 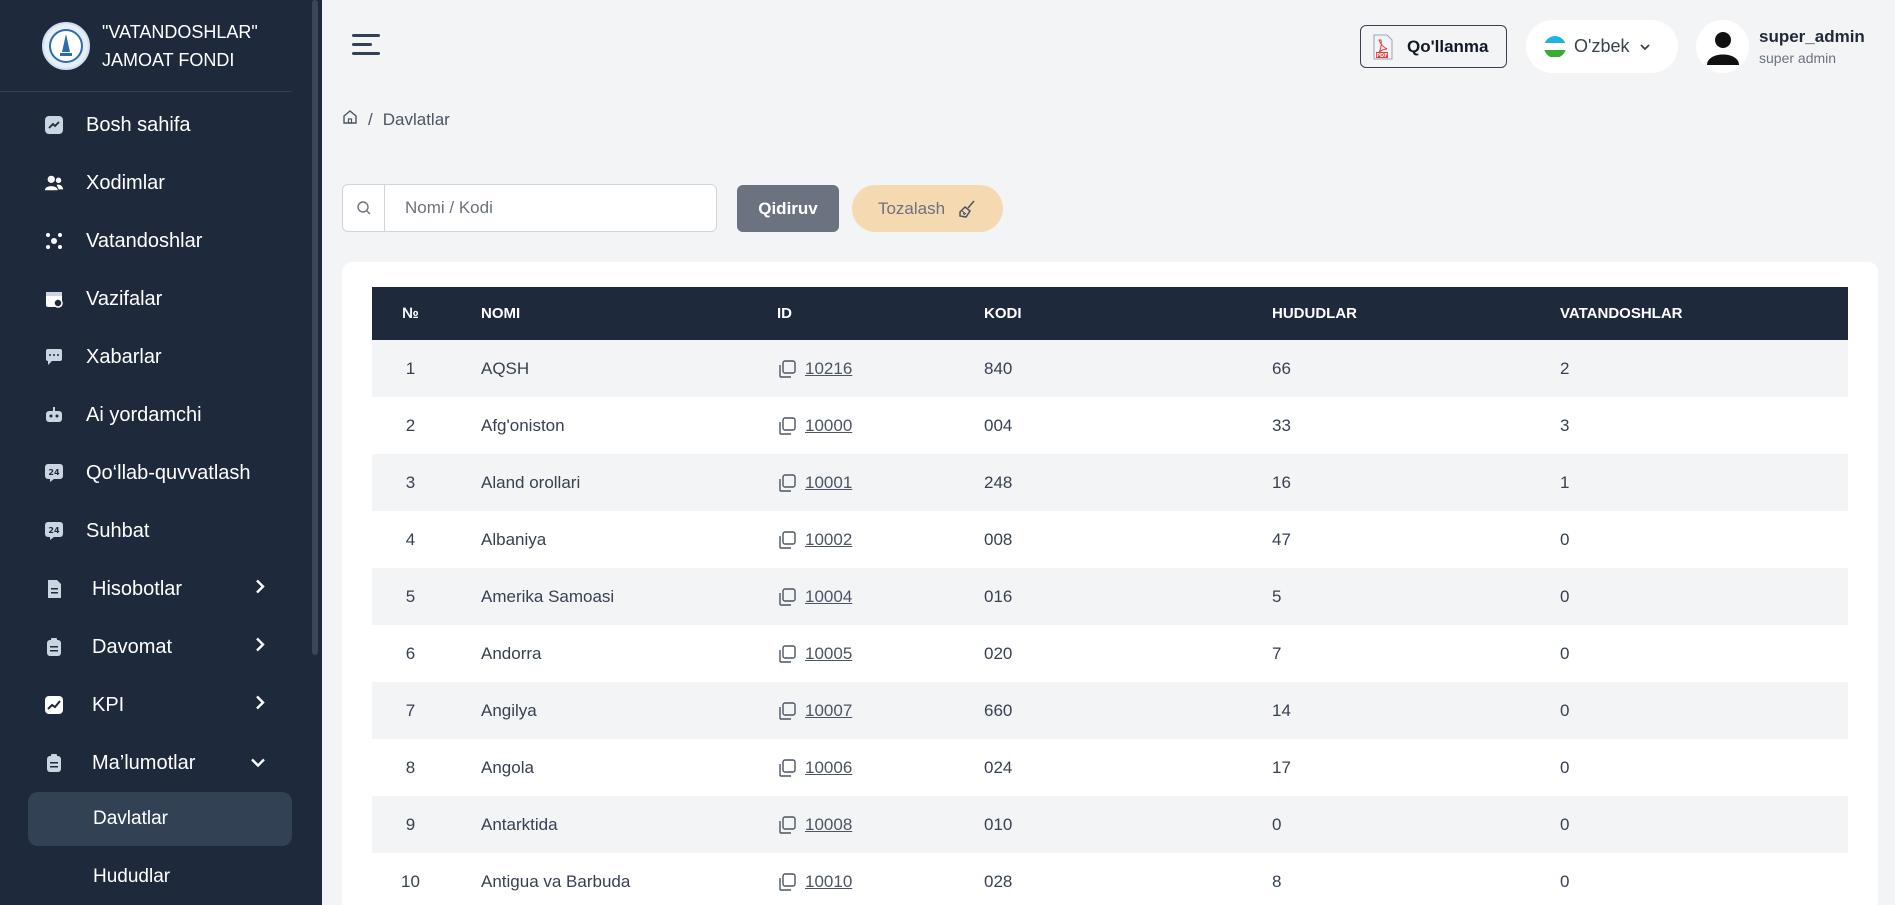 I want to click on user-menu: super_admin super admin, so click(x=1780, y=46).